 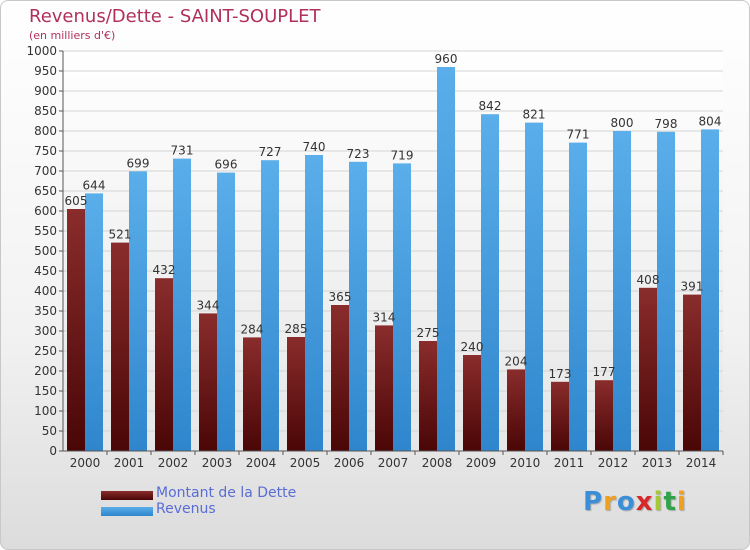 What do you see at coordinates (138, 163) in the screenshot?
I see `value-label-revenus: 699` at bounding box center [138, 163].